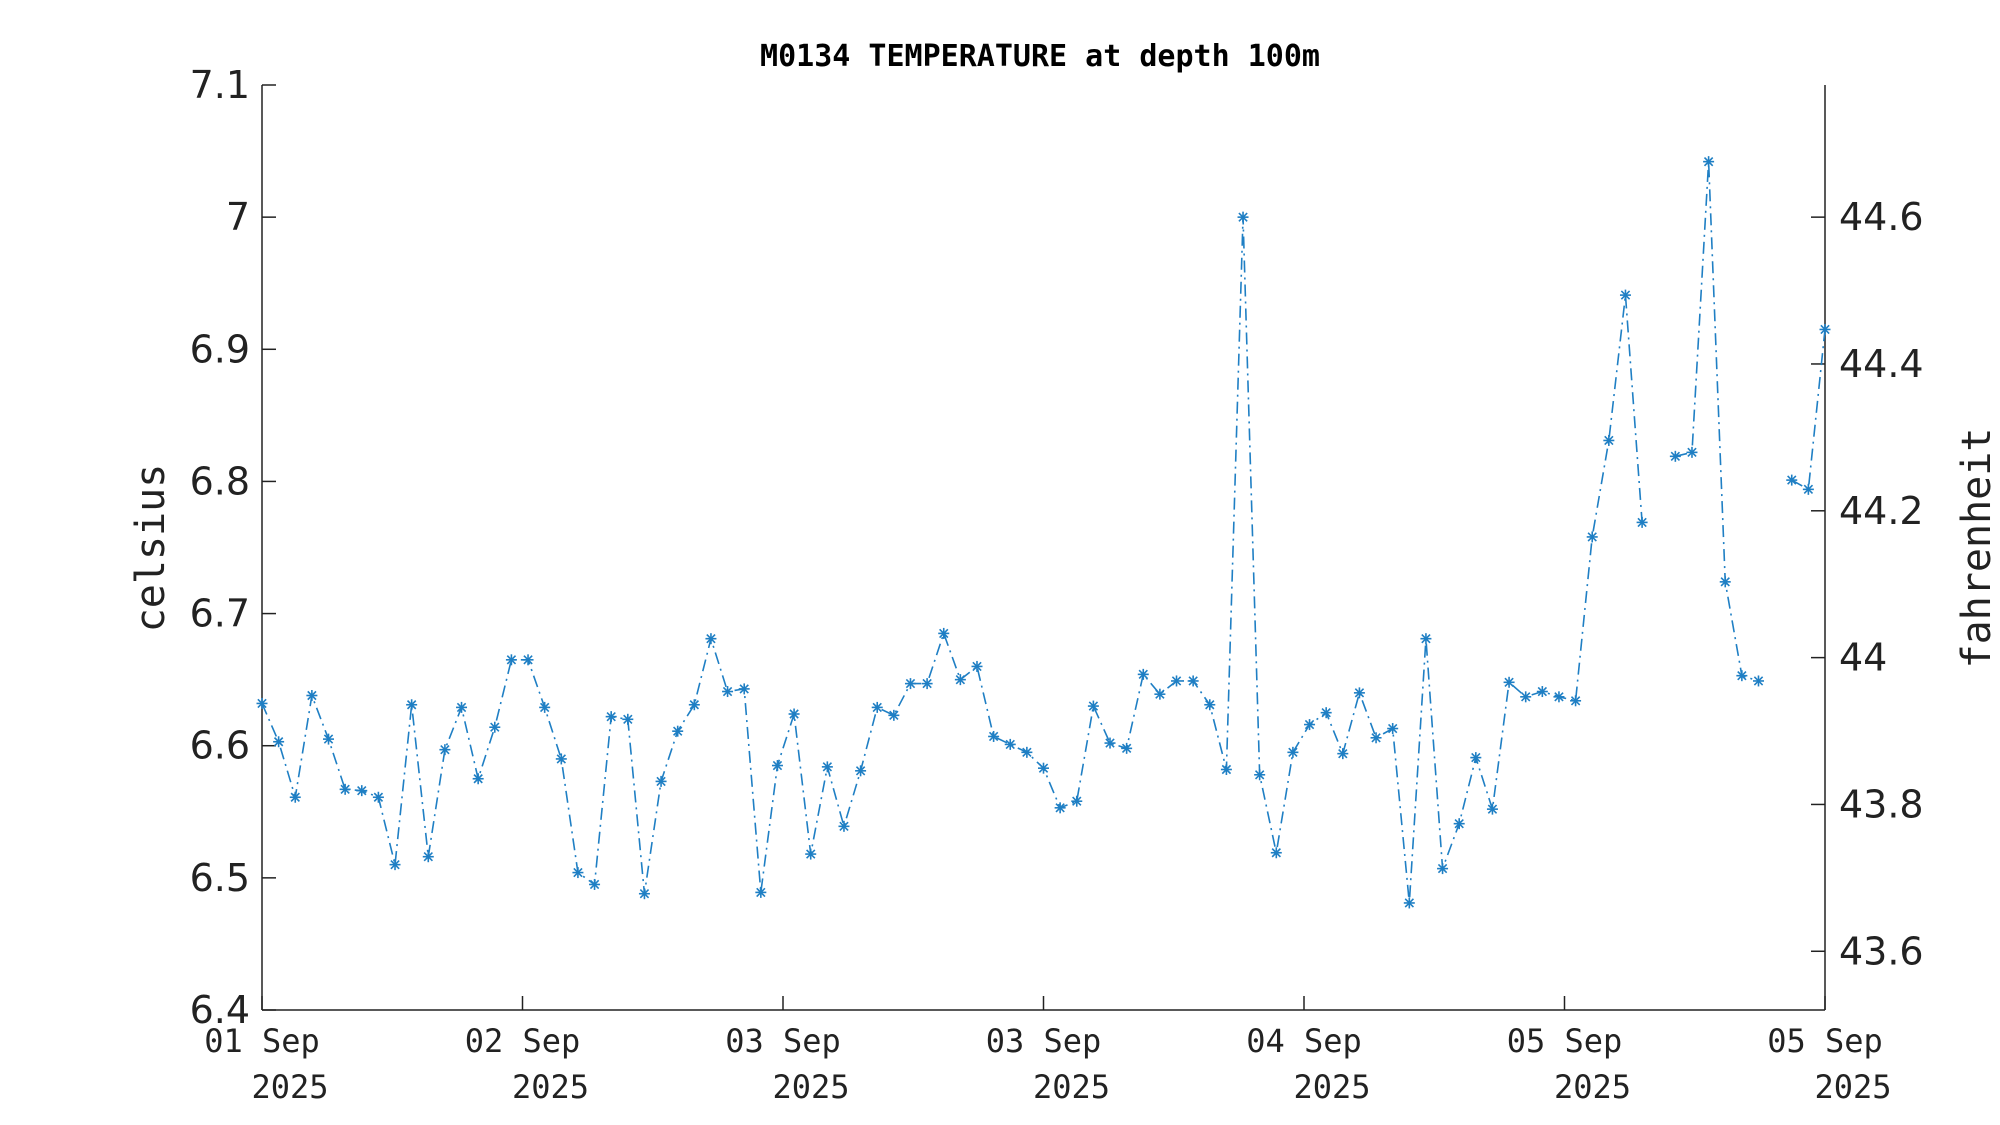 Image resolution: width=2000 pixels, height=1125 pixels. What do you see at coordinates (1881, 511) in the screenshot?
I see `y2-tick-label: 44.2` at bounding box center [1881, 511].